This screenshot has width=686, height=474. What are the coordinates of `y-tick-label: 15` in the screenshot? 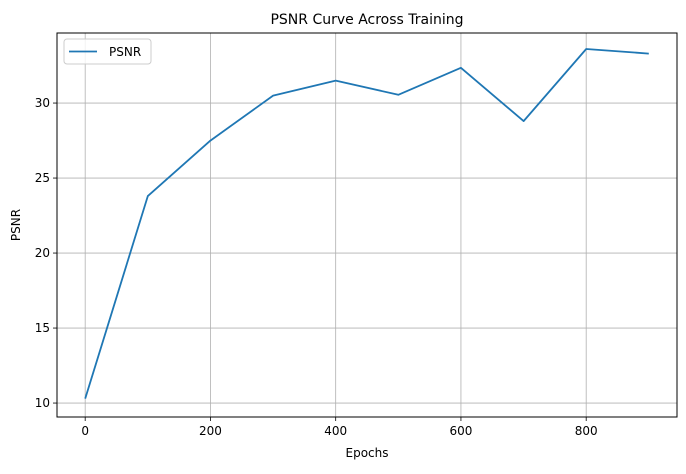 It's located at (42, 328).